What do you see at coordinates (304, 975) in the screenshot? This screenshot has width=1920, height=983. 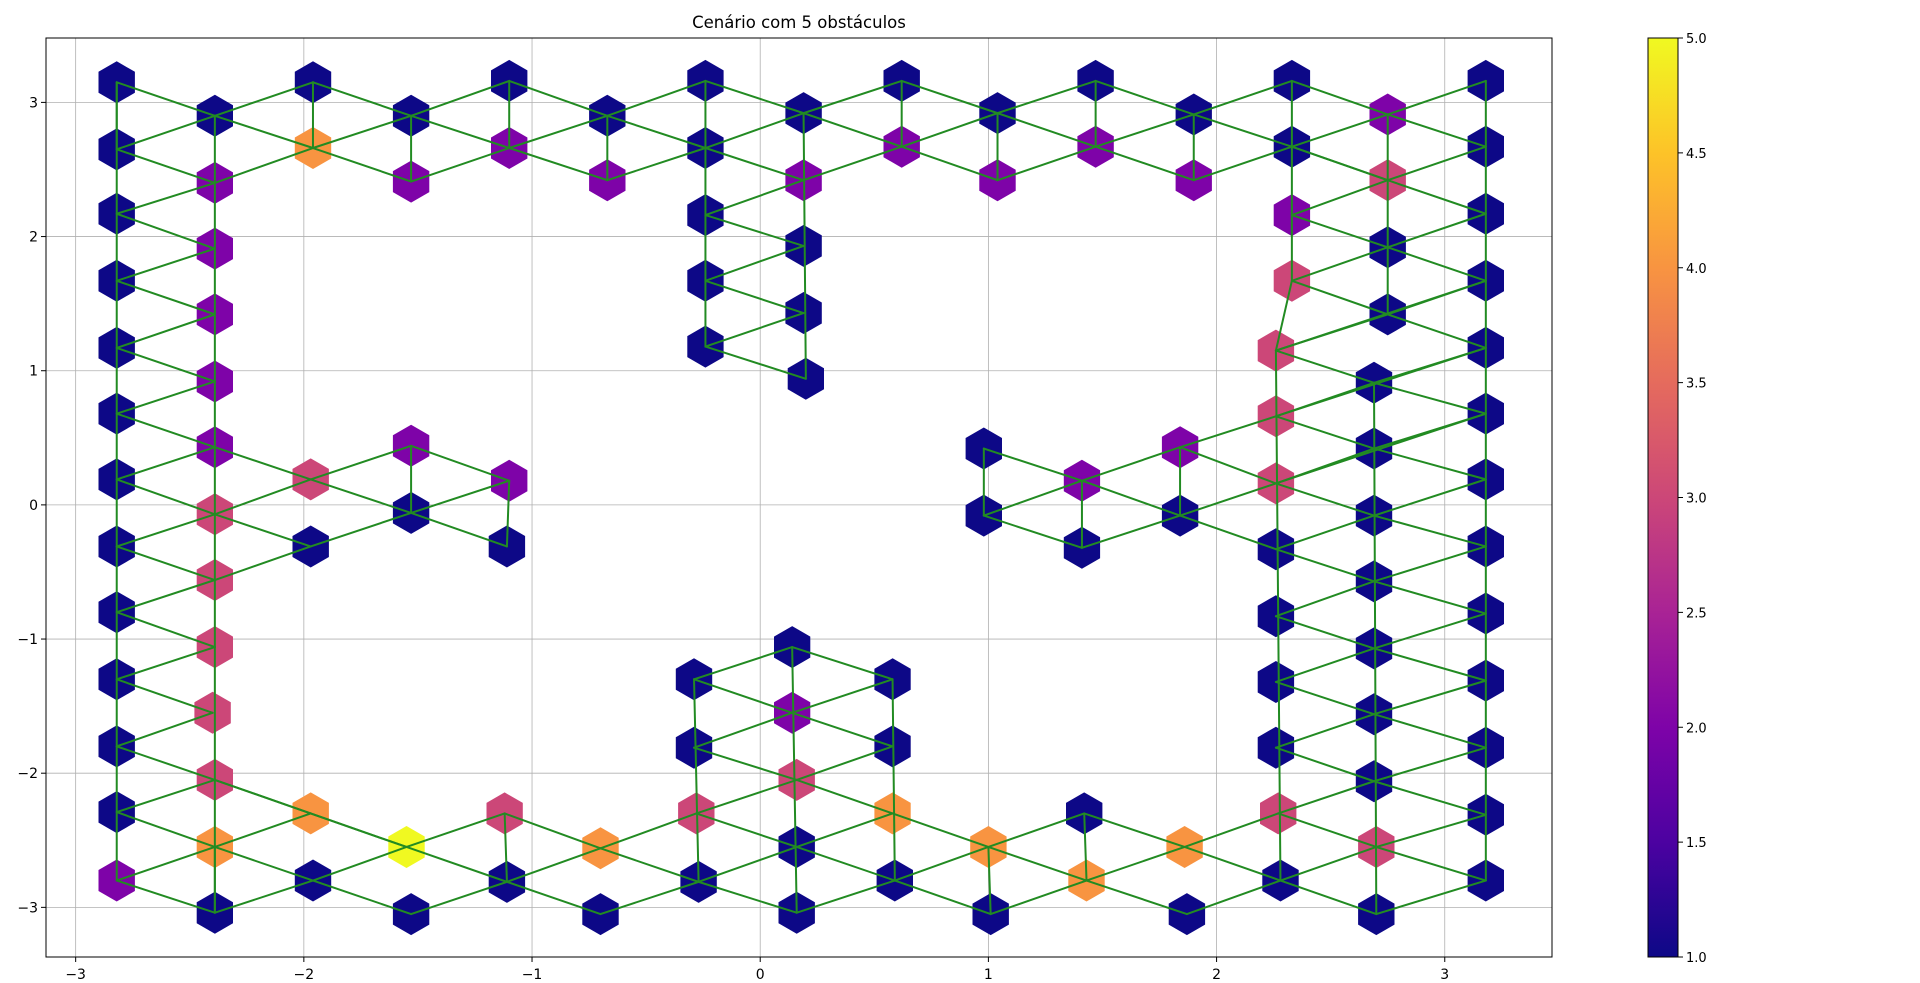 I see `x-tick-label: −2` at bounding box center [304, 975].